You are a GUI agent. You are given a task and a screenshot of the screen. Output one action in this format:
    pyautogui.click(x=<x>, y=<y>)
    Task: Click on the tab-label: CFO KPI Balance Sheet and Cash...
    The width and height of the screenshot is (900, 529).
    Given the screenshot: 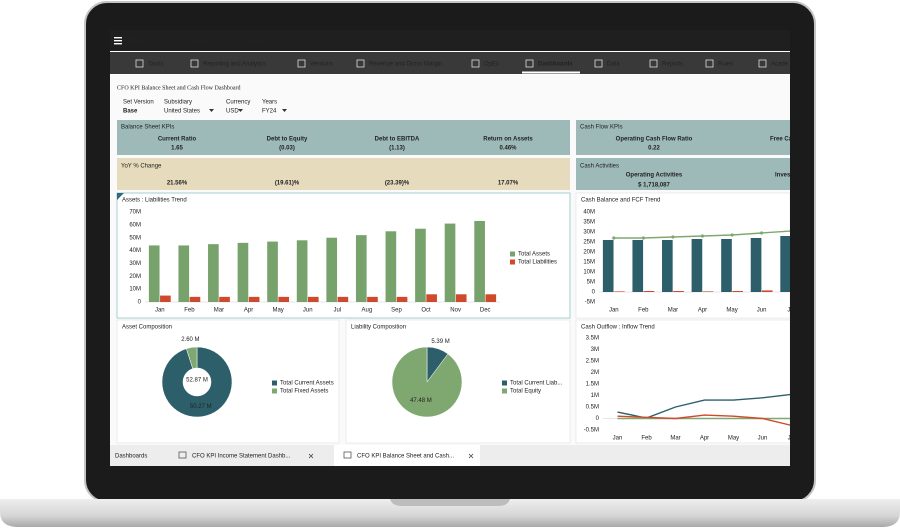 What is the action you would take?
    pyautogui.click(x=405, y=457)
    